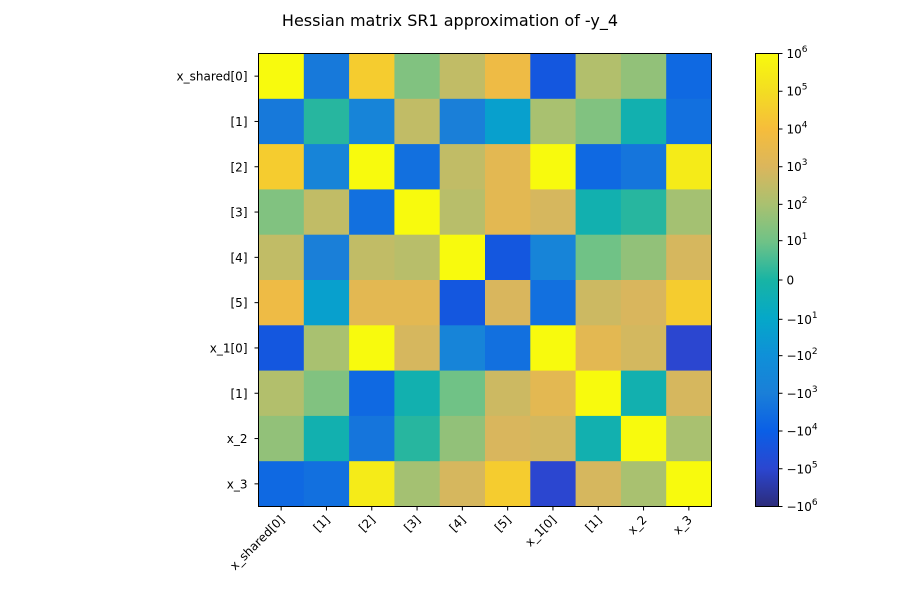 The image size is (900, 604). Describe the element at coordinates (797, 240) in the screenshot. I see `colorbar-tick-label: 10¹` at that location.